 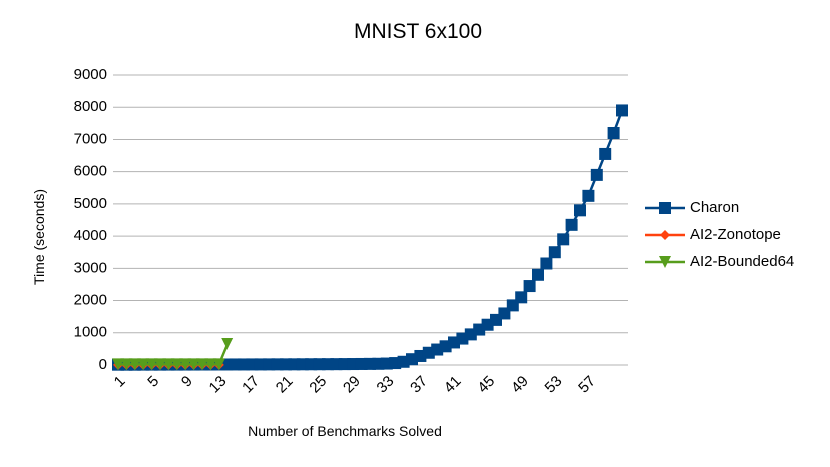 What do you see at coordinates (352, 385) in the screenshot?
I see `x-tick-label: 29` at bounding box center [352, 385].